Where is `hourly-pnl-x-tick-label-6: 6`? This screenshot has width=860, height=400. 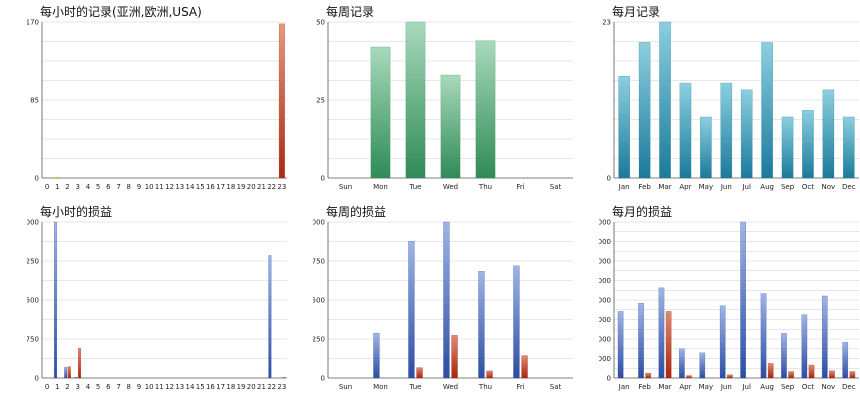
hourly-pnl-x-tick-label-6: 6 is located at coordinates (108, 387).